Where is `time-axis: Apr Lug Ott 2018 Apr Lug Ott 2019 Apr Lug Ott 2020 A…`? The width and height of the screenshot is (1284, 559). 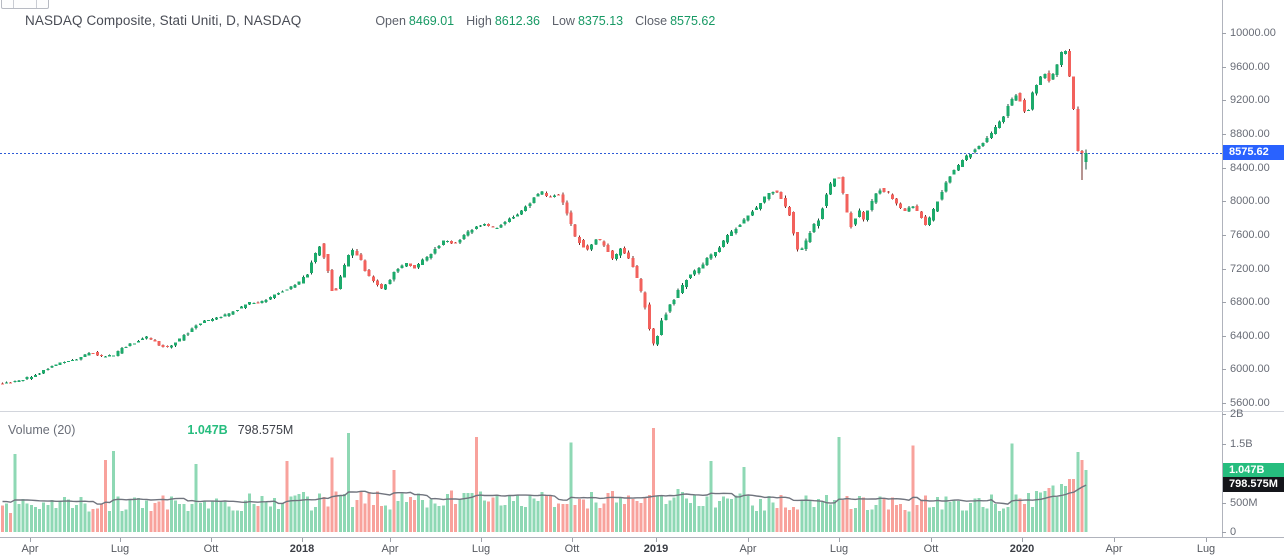 time-axis: Apr Lug Ott 2018 Apr Lug Ott 2019 Apr Lug Ott 2020 A… is located at coordinates (642, 548).